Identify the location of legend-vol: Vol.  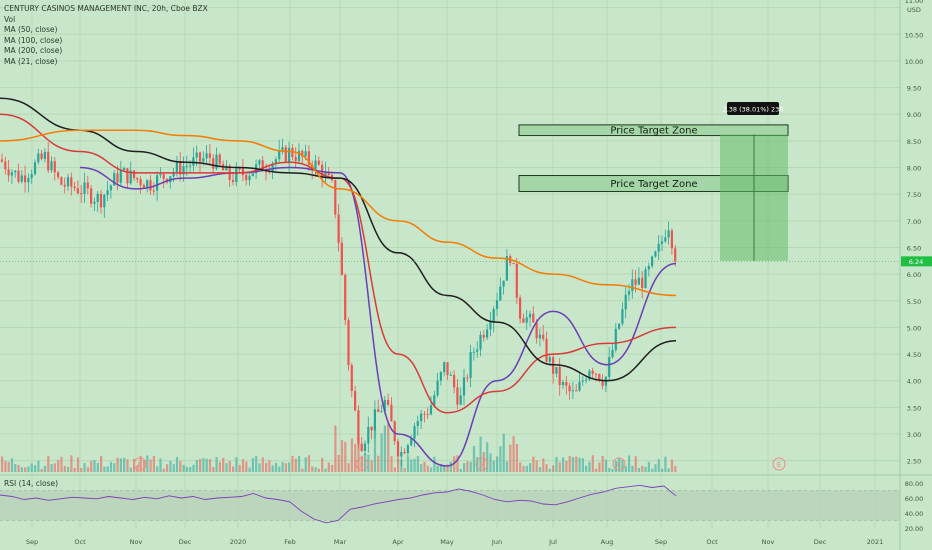
(10, 19).